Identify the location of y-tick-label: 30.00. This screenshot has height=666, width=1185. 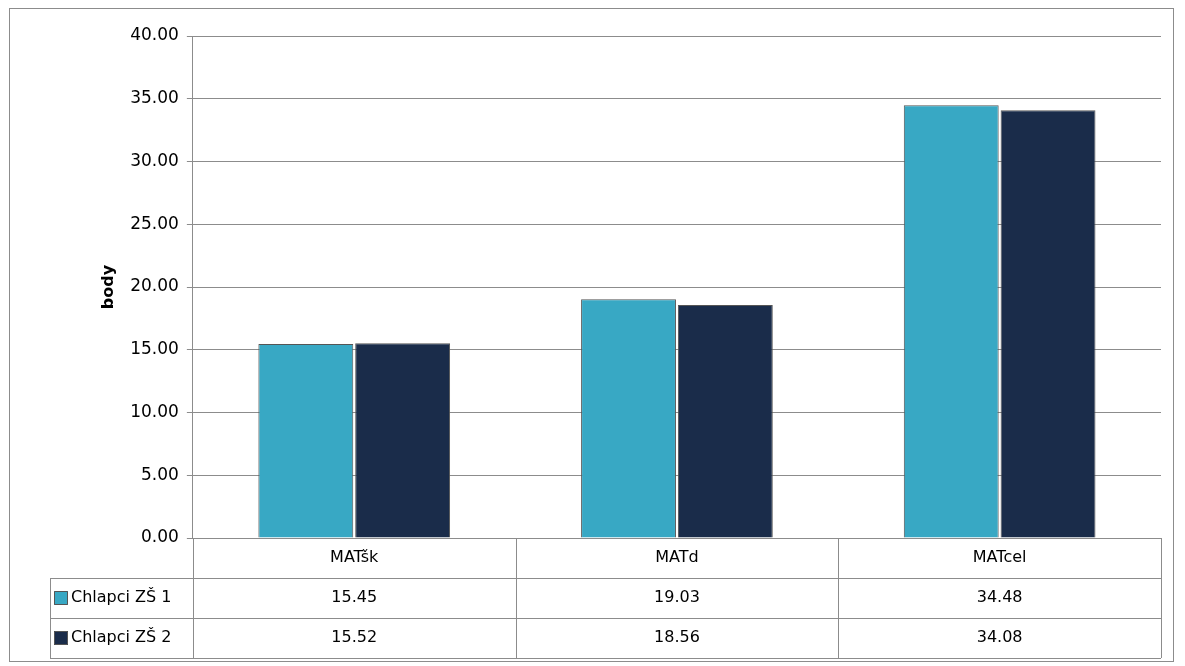
(154, 159).